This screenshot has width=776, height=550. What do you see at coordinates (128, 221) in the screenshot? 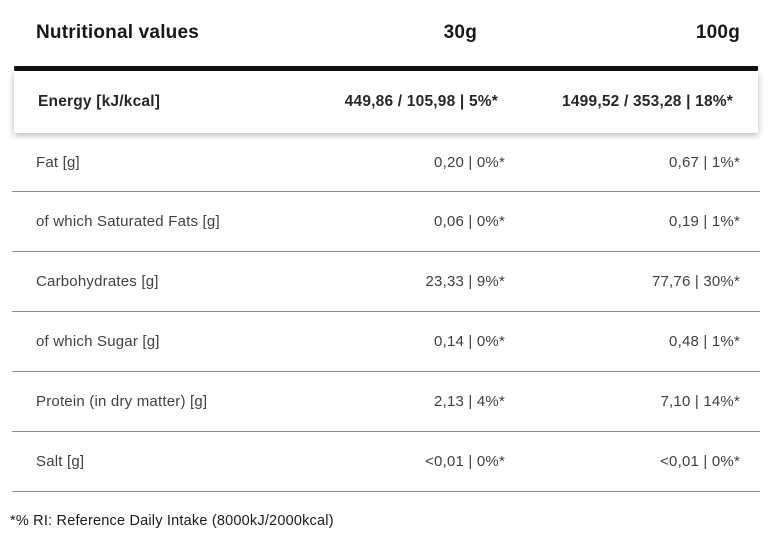
I see `row-label: of which Saturated Fats [g]` at bounding box center [128, 221].